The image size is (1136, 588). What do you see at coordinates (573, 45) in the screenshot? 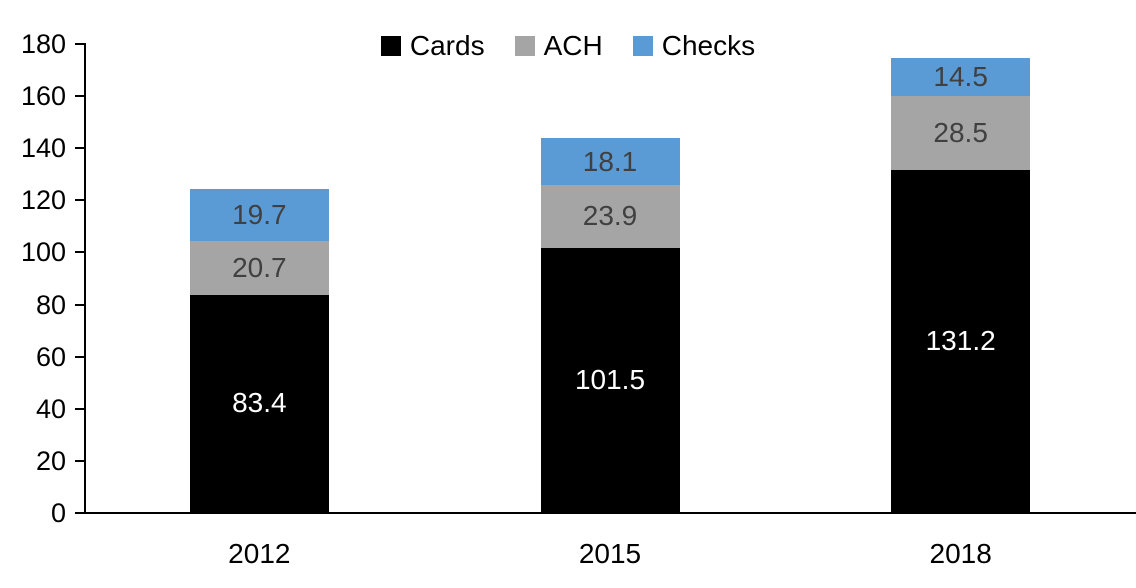
I see `legend-label: ACH` at bounding box center [573, 45].